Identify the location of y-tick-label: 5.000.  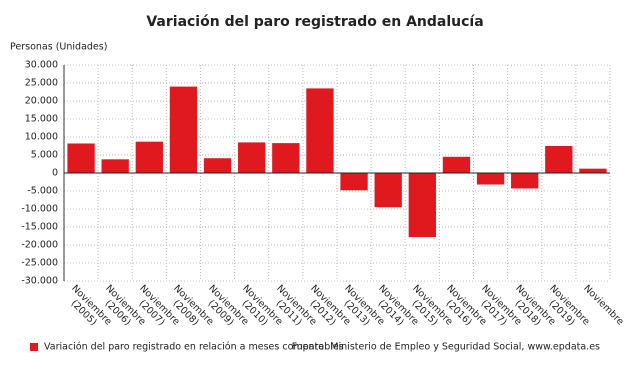
(44, 155).